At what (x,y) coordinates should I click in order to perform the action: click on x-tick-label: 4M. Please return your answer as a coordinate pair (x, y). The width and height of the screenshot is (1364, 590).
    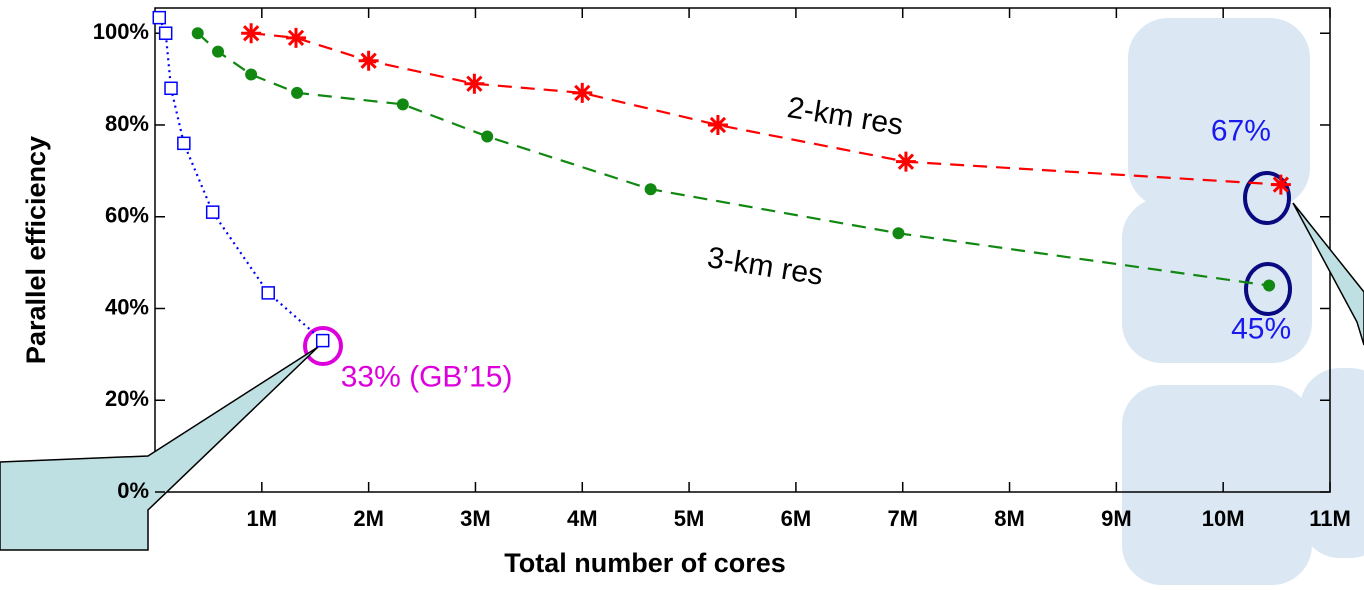
    Looking at the image, I should click on (582, 518).